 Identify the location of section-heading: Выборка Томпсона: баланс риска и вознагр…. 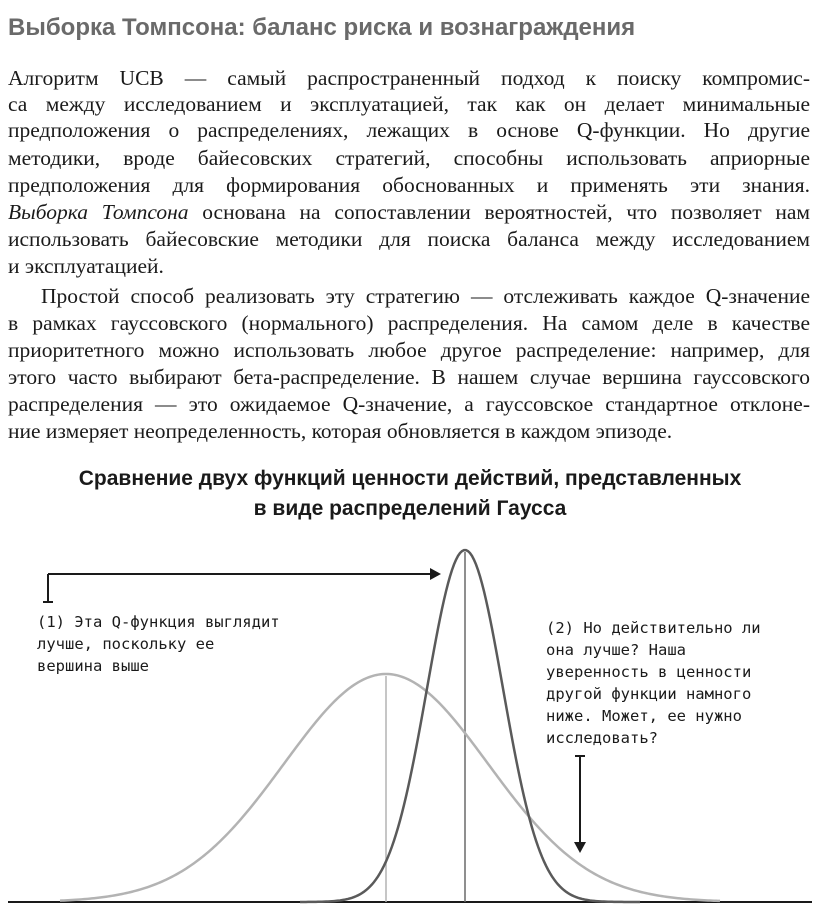
(322, 27).